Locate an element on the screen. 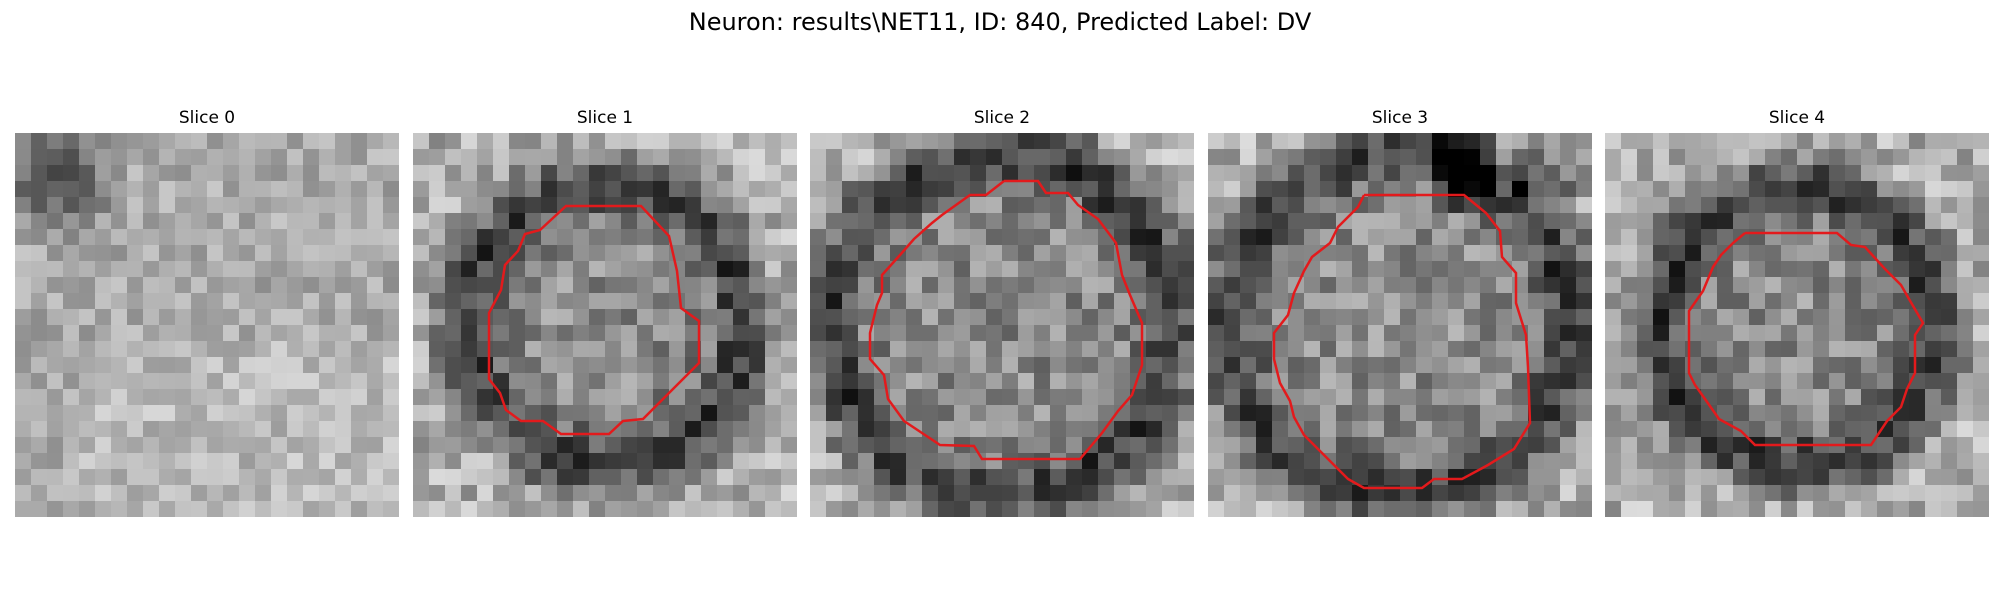 The height and width of the screenshot is (600, 2000). slice-title: Slice 4 is located at coordinates (1797, 118).